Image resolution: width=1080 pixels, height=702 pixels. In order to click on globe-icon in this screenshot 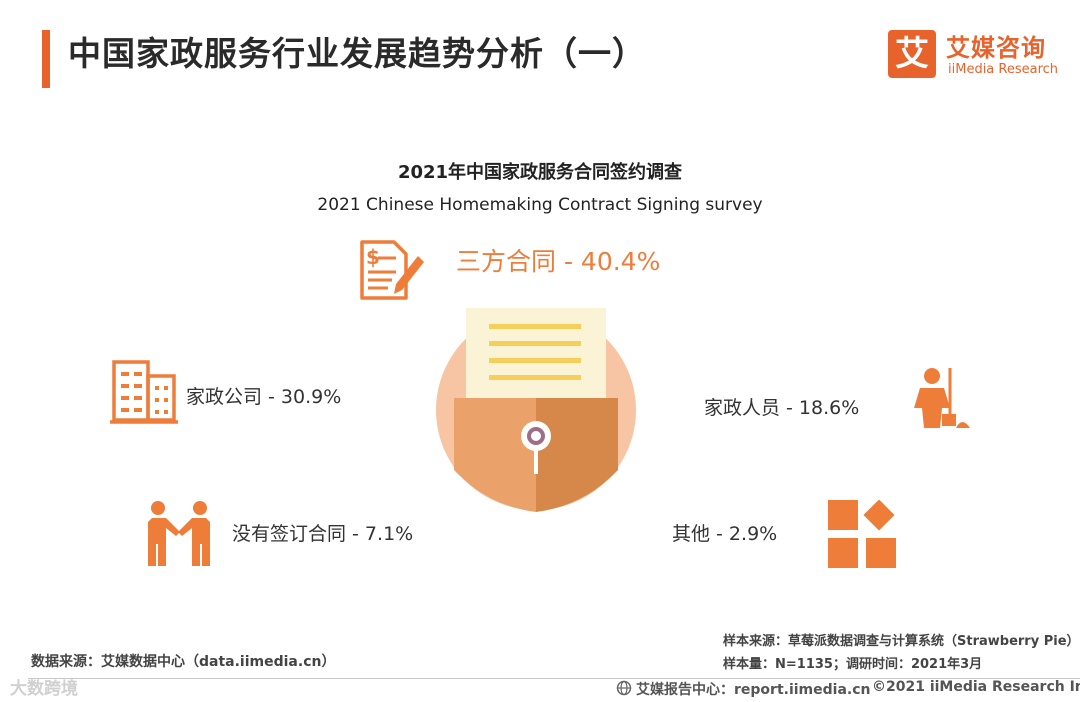, I will do `click(624, 688)`.